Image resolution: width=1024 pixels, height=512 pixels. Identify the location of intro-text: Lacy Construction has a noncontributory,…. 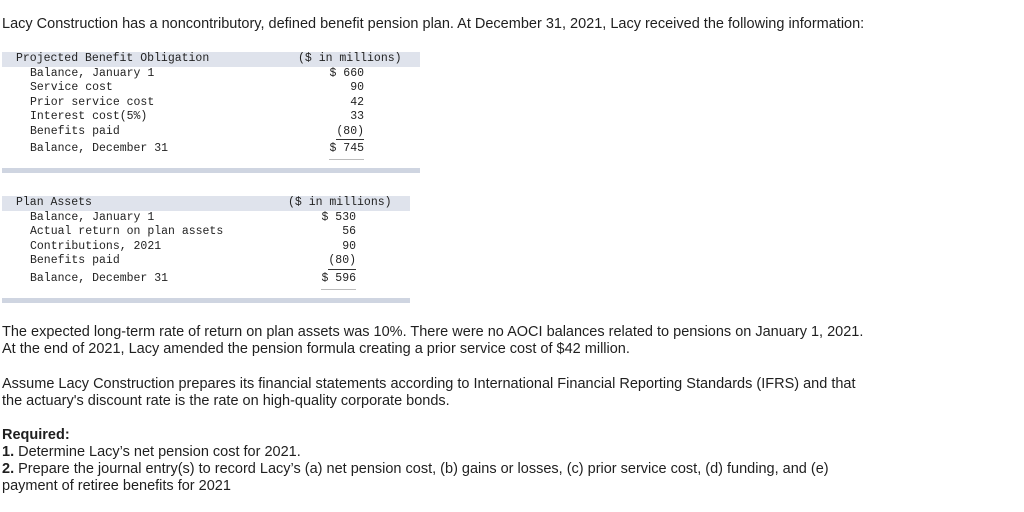
(433, 24).